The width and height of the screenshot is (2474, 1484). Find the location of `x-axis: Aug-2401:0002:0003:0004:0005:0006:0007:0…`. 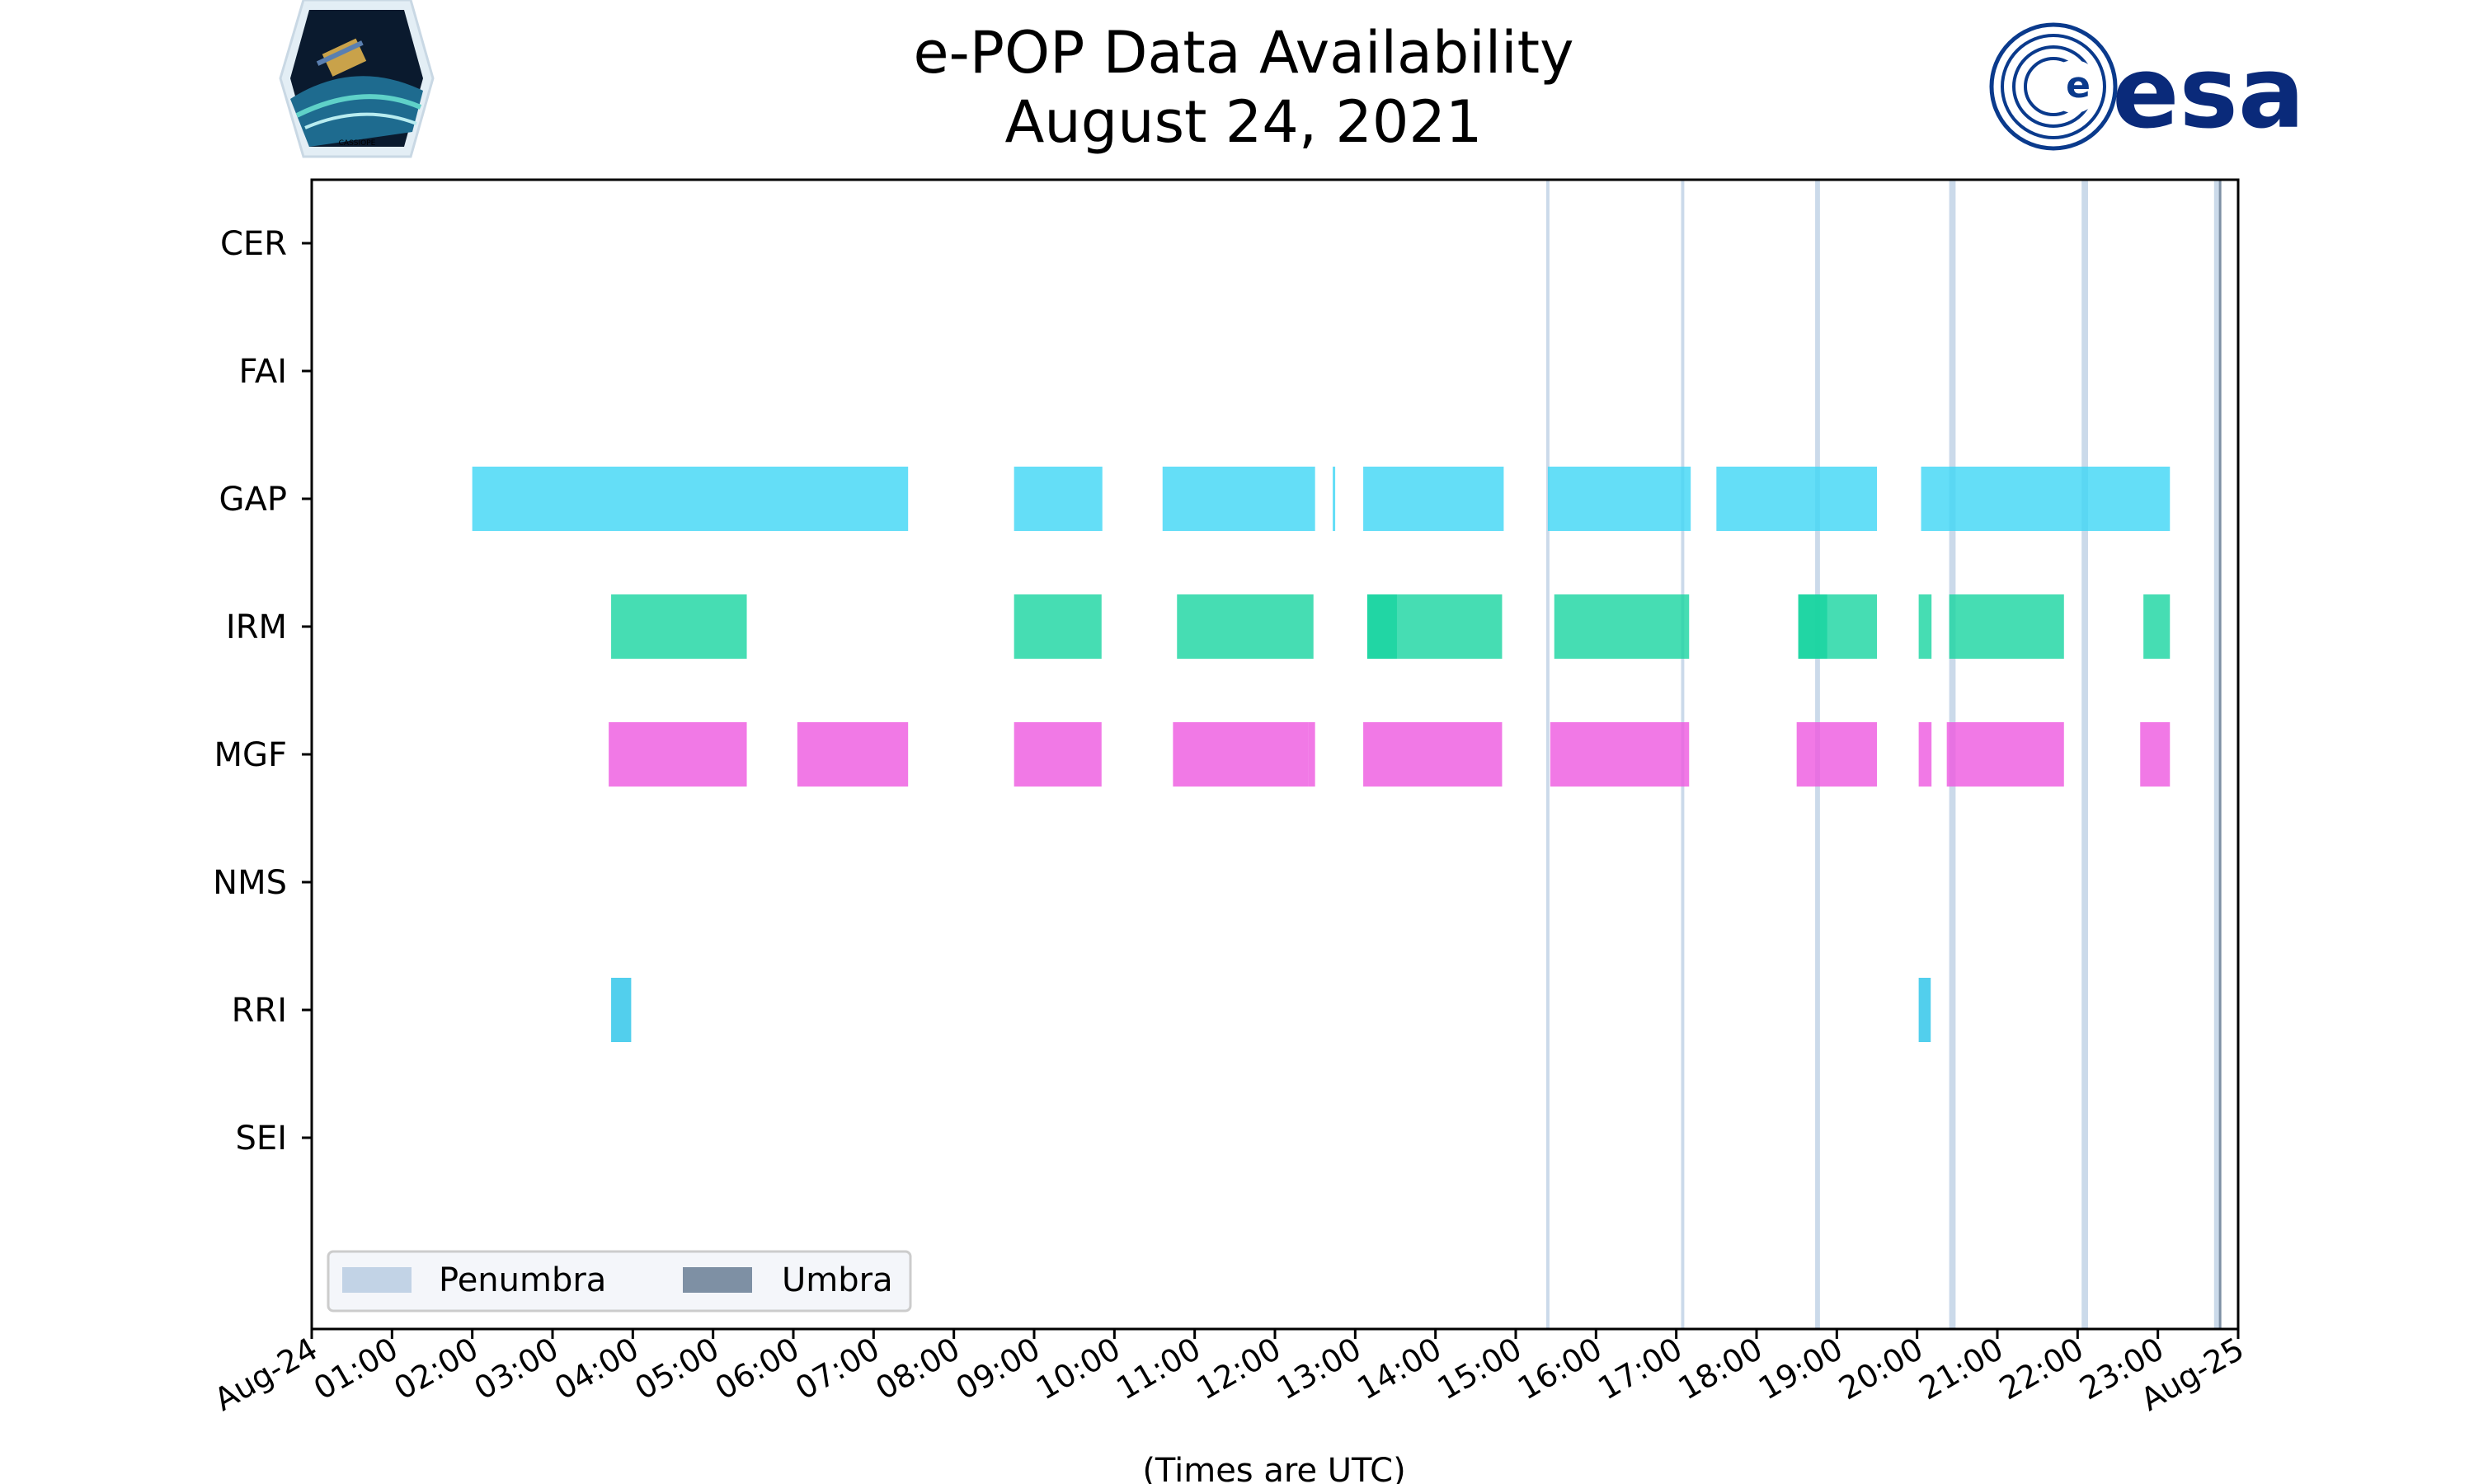

x-axis: Aug-2401:0002:0003:0004:0005:0006:0007:0… is located at coordinates (1229, 1373).